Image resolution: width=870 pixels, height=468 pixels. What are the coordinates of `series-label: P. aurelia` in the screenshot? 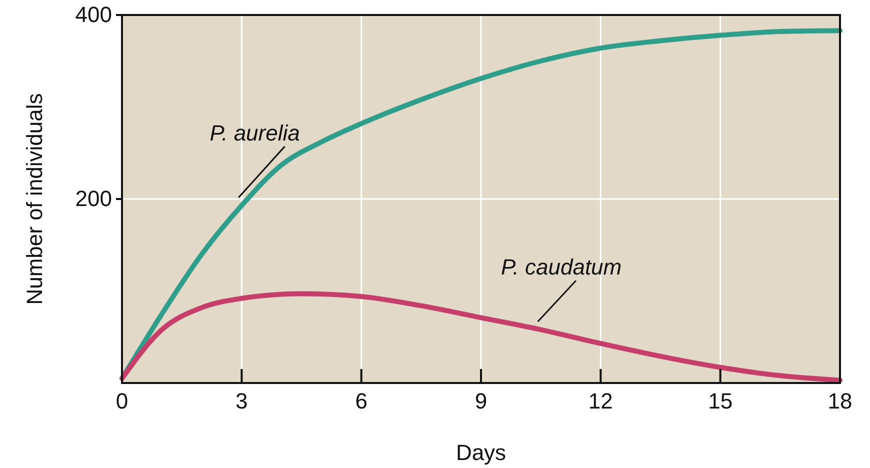 It's located at (255, 133).